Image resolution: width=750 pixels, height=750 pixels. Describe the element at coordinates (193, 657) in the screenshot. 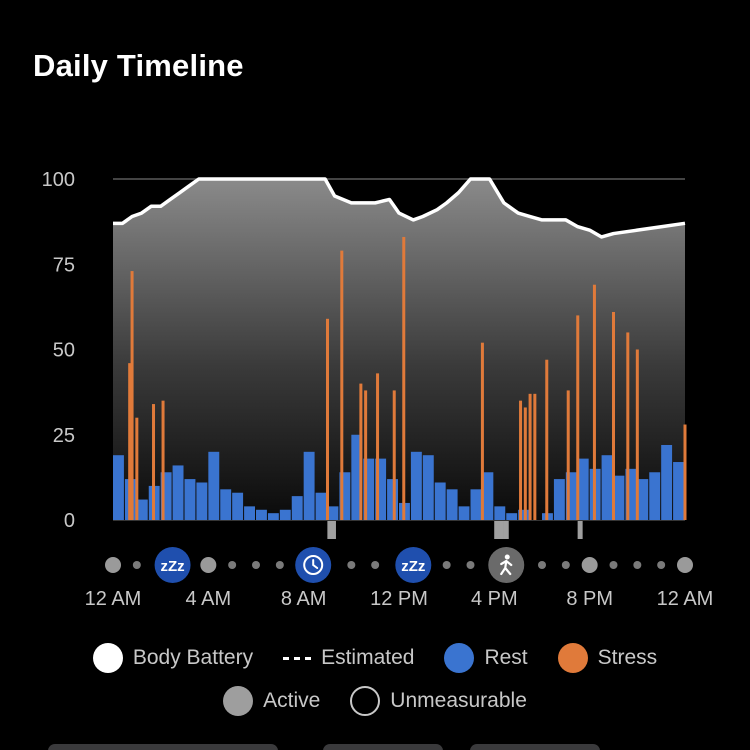

I see `legend-body-battery-label: Body Battery` at that location.